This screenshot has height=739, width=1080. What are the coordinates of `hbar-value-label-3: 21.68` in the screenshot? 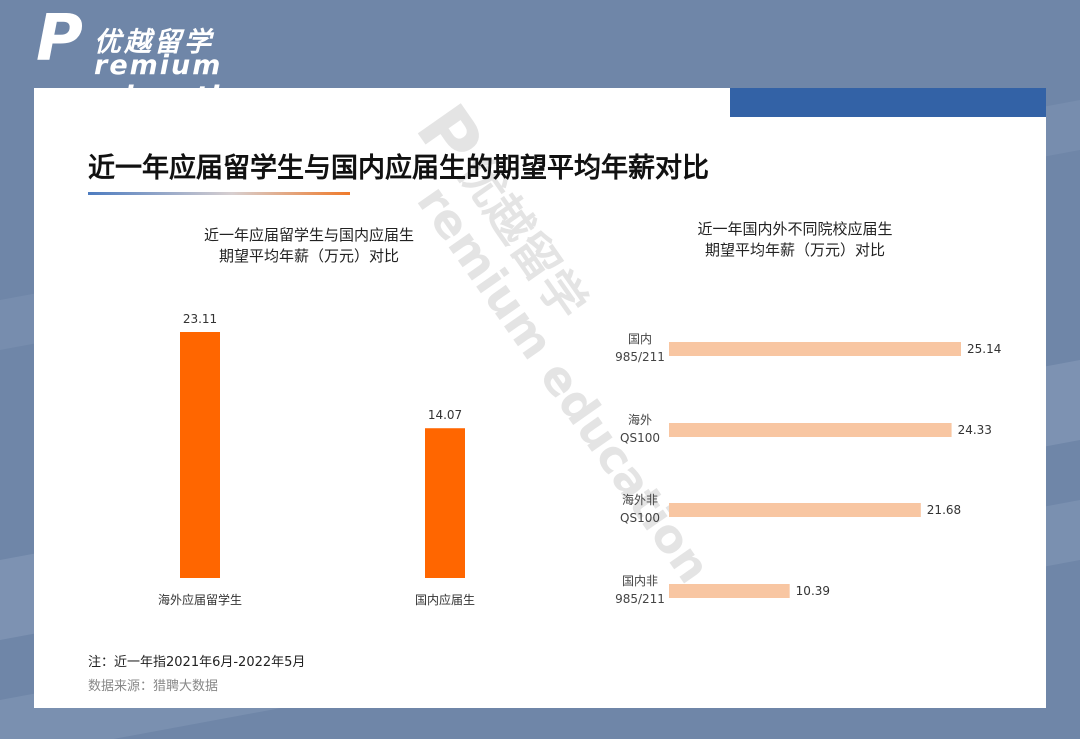 It's located at (944, 510).